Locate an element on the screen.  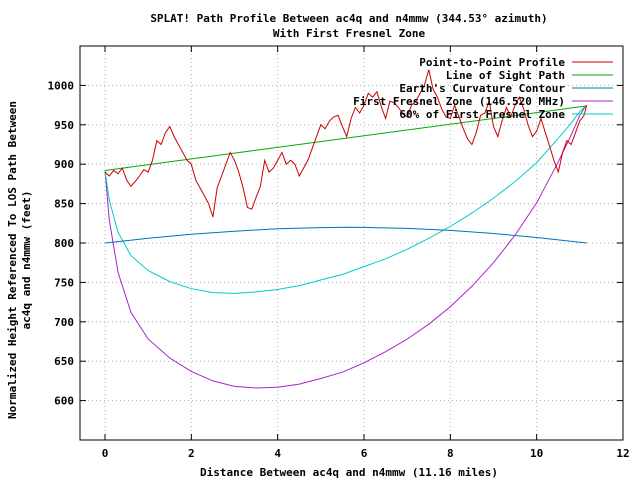
chart-subtitle: With First Fresnel Zone is located at coordinates (349, 33).